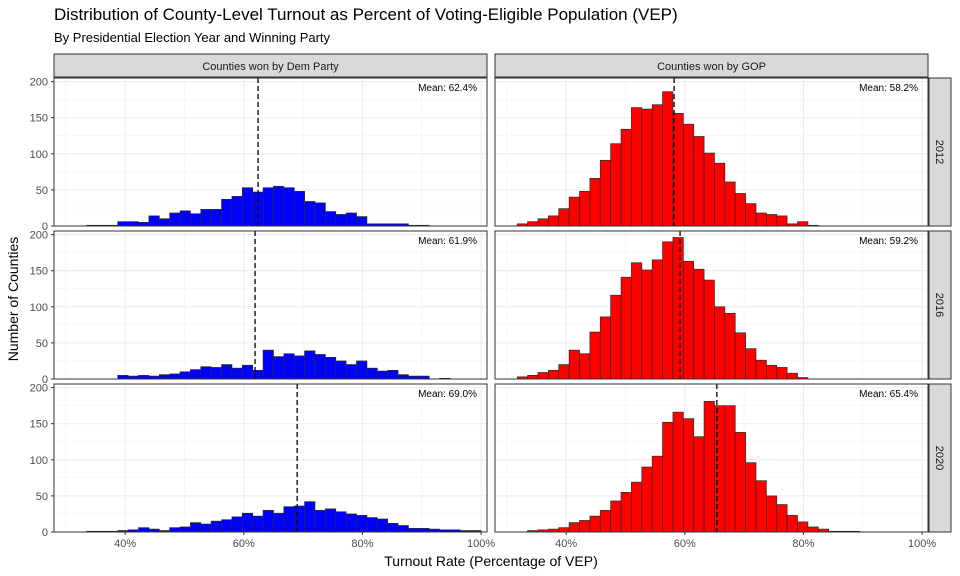 The image size is (960, 576). What do you see at coordinates (270, 458) in the screenshot?
I see `panel-background` at bounding box center [270, 458].